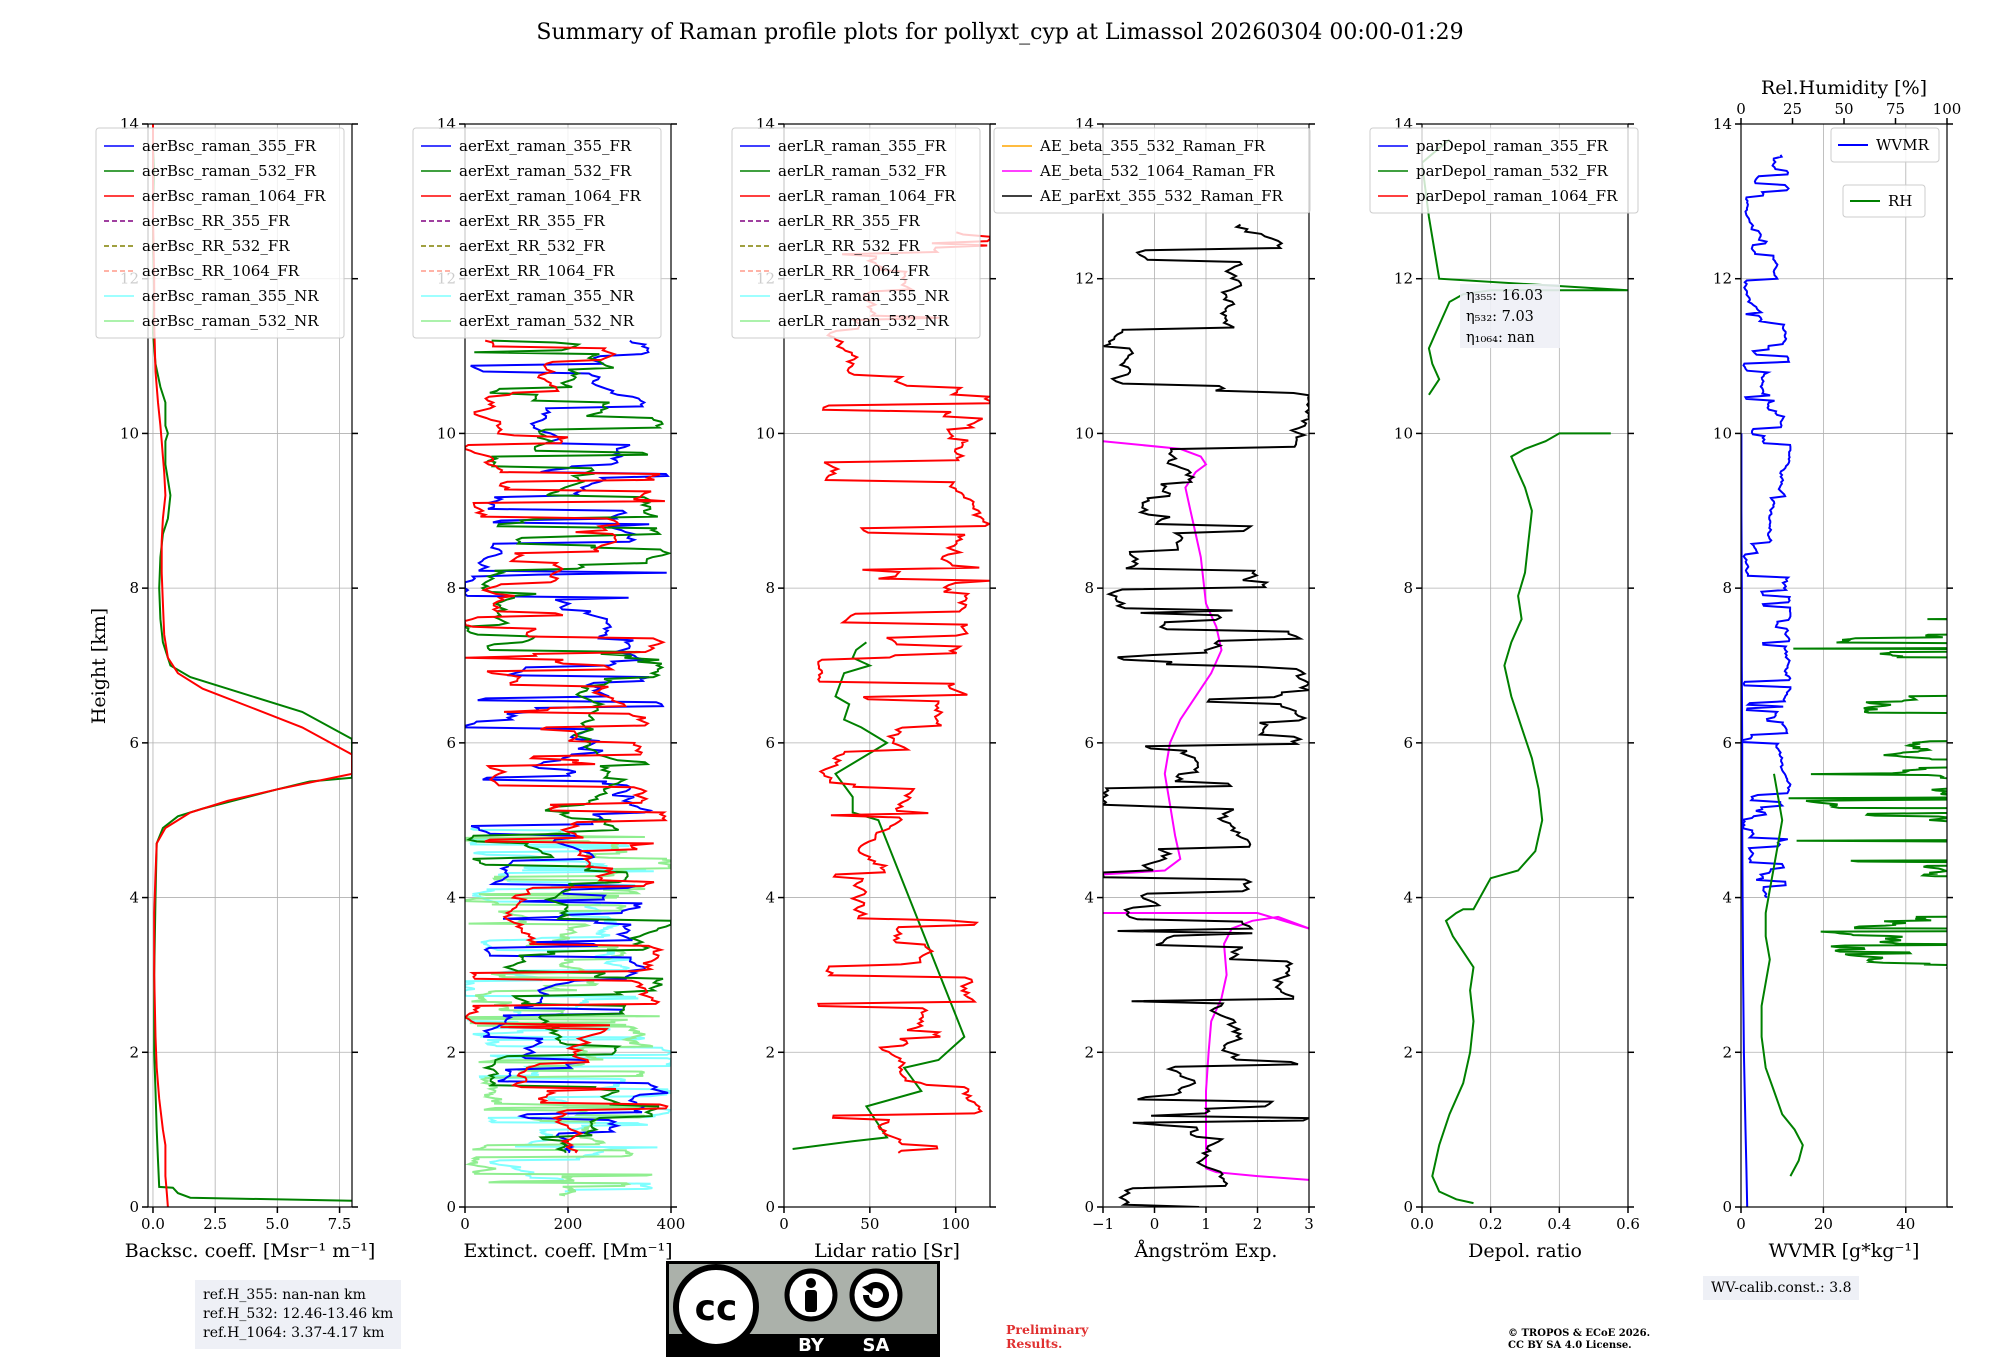  What do you see at coordinates (550, 196) in the screenshot?
I see `legend-label-aerExt_raman_1064_FR: aerExt_raman_1064_FR` at bounding box center [550, 196].